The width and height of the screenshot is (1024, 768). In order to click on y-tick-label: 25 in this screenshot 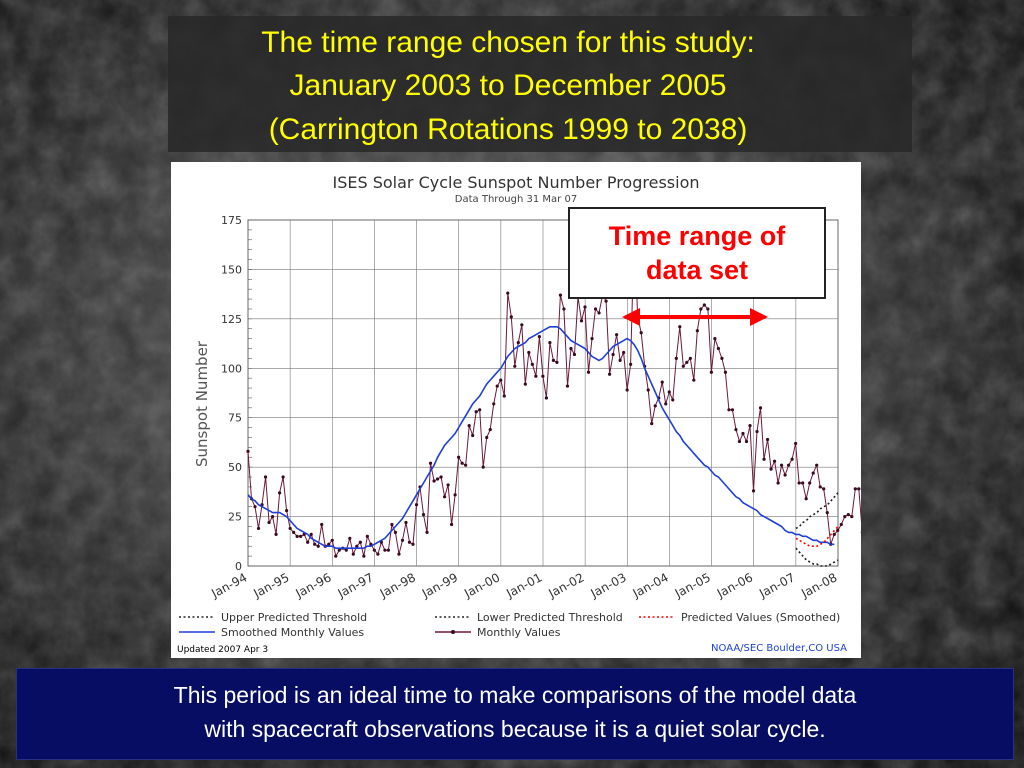, I will do `click(235, 517)`.